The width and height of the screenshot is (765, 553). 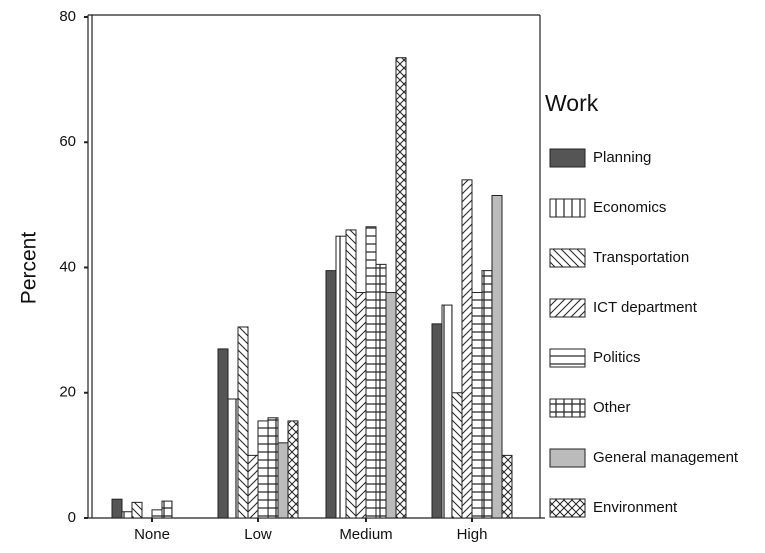 What do you see at coordinates (645, 307) in the screenshot?
I see `legend-label: ICT department` at bounding box center [645, 307].